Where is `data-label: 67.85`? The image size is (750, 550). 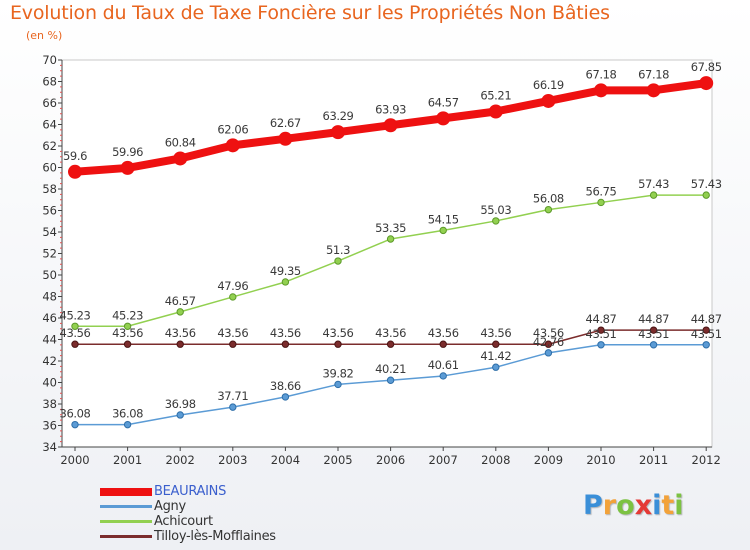 data-label: 67.85 is located at coordinates (706, 67).